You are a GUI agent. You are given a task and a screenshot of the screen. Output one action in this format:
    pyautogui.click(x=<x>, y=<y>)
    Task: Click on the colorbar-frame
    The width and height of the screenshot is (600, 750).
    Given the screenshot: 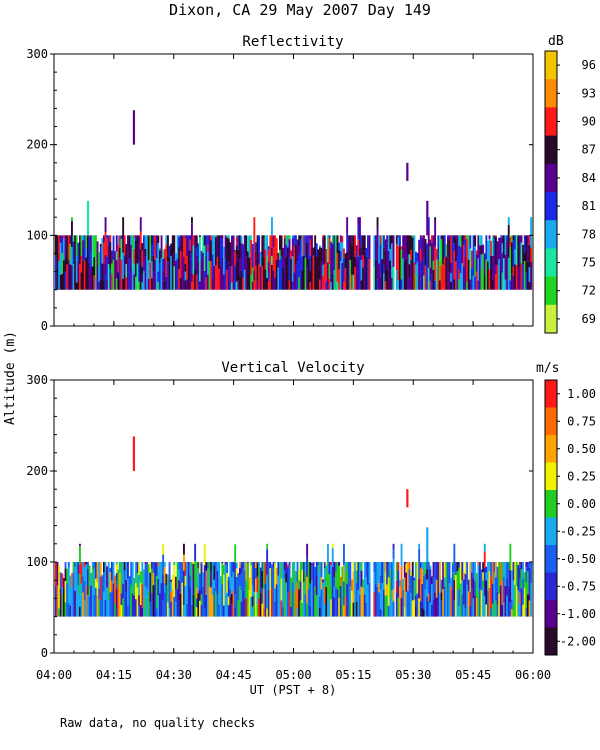 What is the action you would take?
    pyautogui.click(x=551, y=192)
    